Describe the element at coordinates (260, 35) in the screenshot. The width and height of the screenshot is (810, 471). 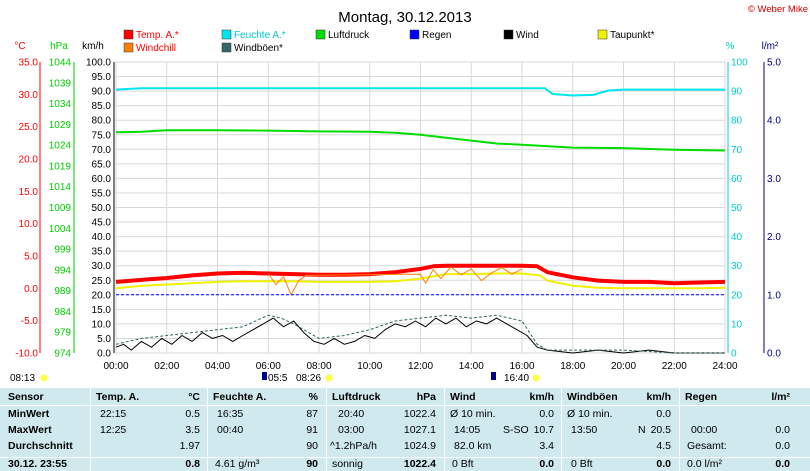
I see `legend-label: Feuchte A.*` at that location.